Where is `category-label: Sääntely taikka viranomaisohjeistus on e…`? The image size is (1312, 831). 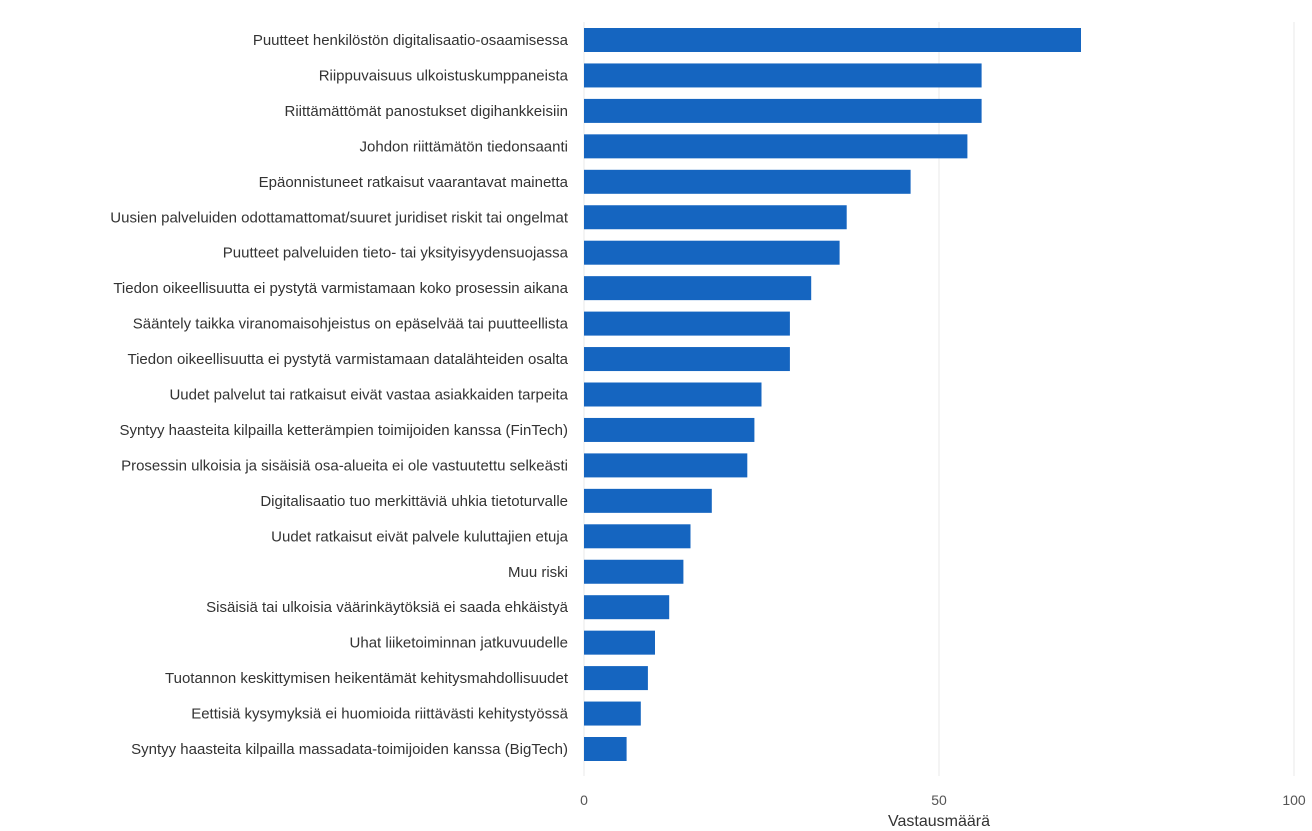
category-label: Sääntely taikka viranomaisohjeistus on e… is located at coordinates (351, 324).